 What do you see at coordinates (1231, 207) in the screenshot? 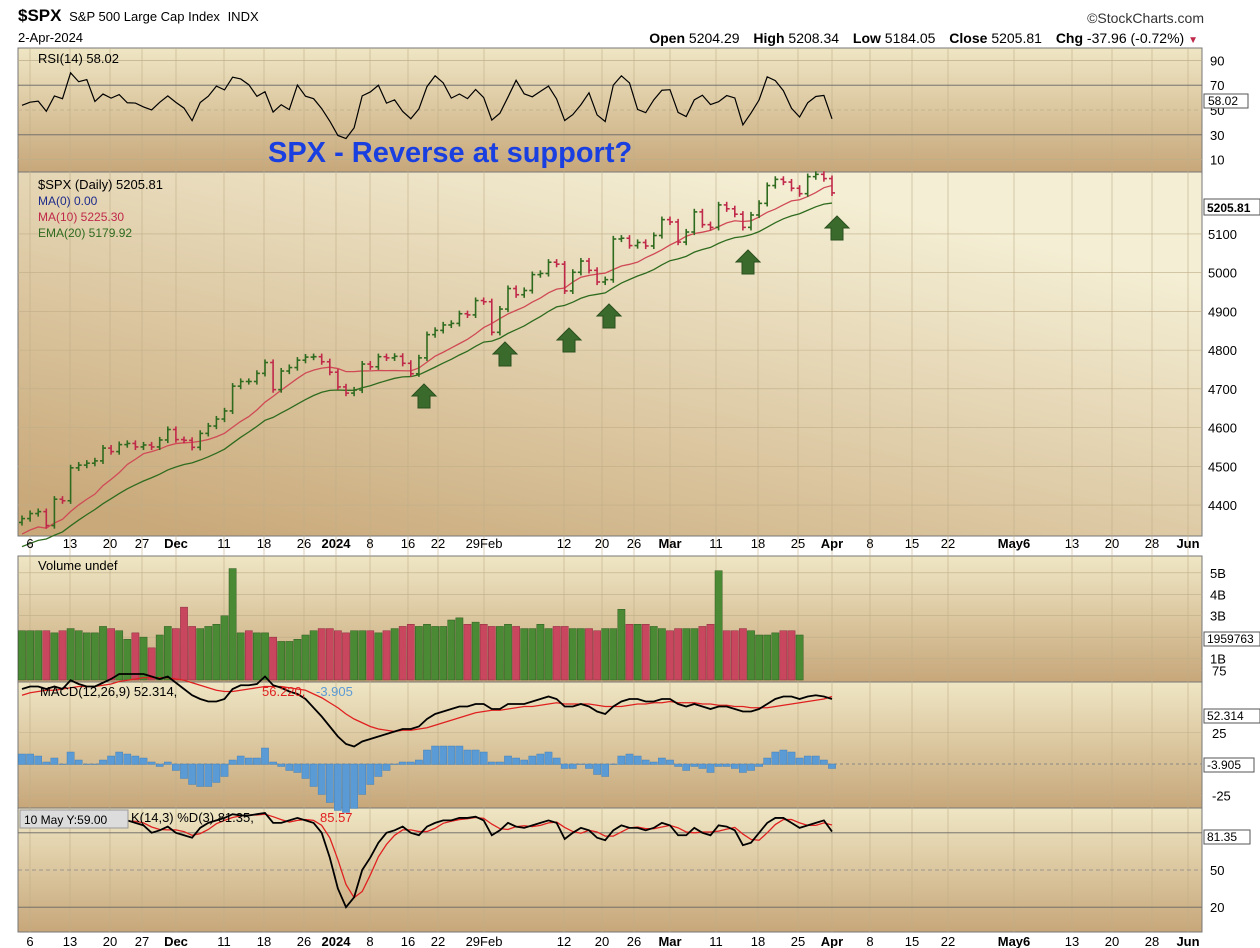
I see `price-value-tag: 5205.81` at bounding box center [1231, 207].